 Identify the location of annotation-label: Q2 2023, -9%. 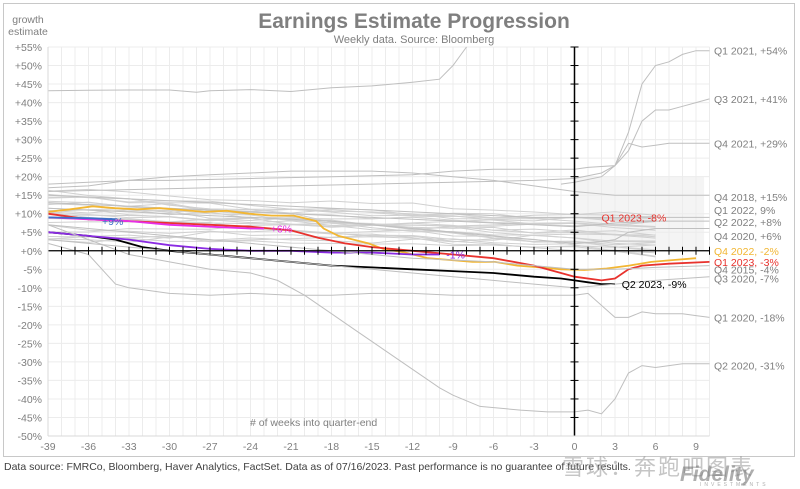
(654, 285).